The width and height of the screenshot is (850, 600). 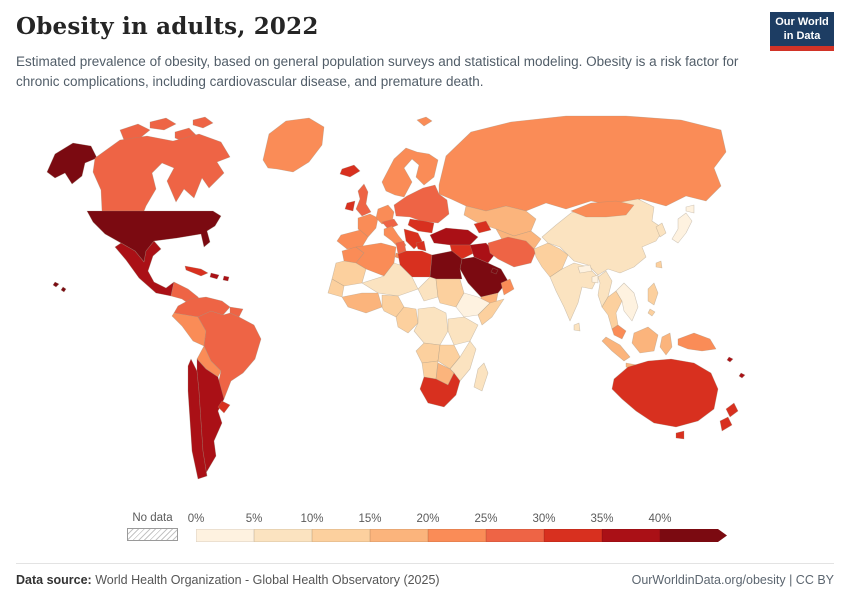 I want to click on region-sumatra, so click(x=616, y=349).